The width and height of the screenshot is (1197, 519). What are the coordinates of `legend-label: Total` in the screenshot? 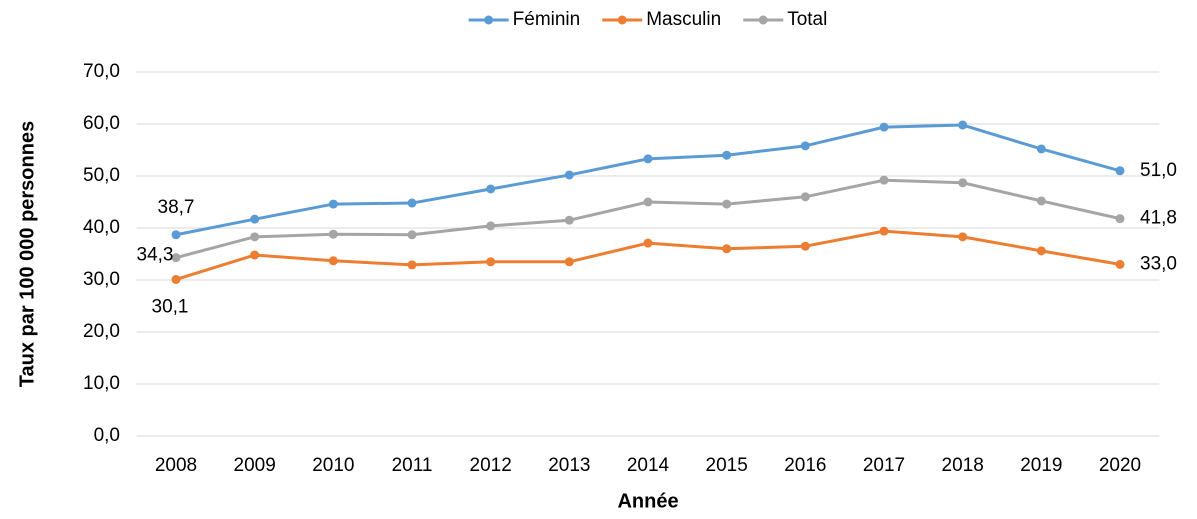 It's located at (807, 19).